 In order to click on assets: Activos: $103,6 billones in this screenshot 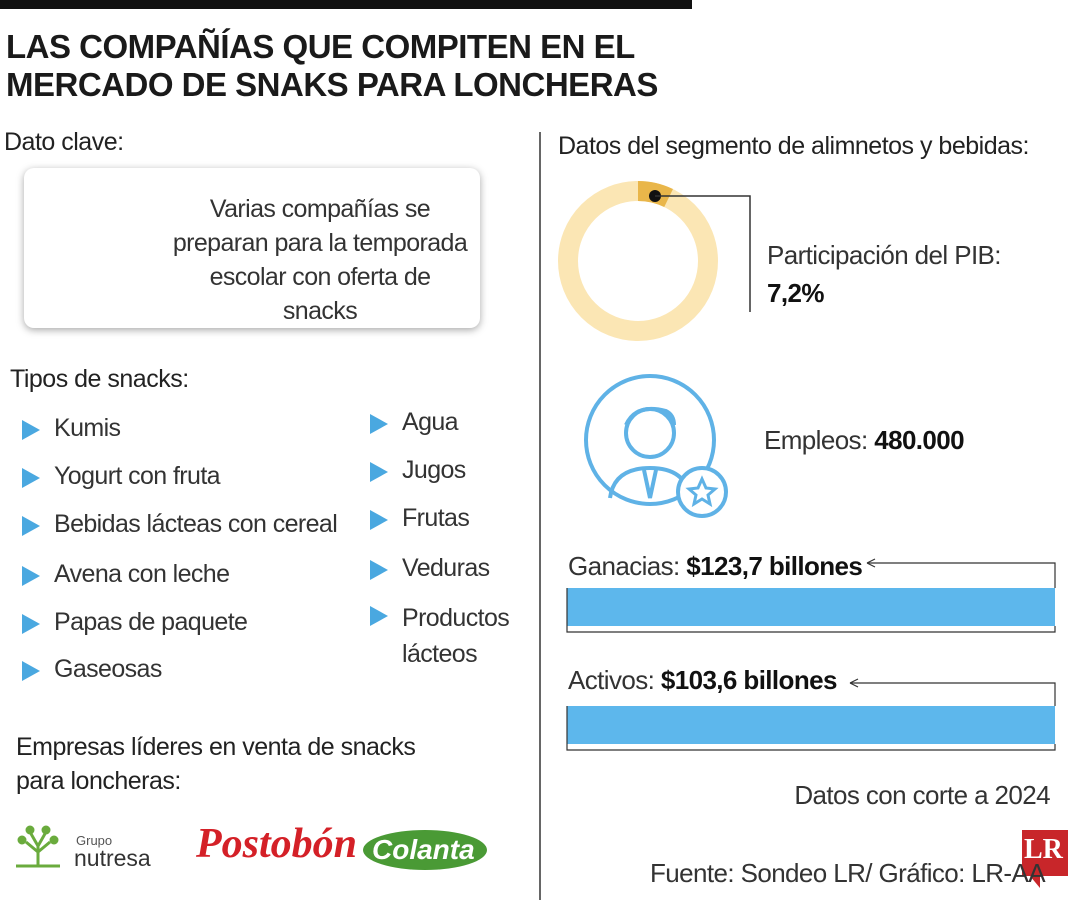, I will do `click(702, 680)`.